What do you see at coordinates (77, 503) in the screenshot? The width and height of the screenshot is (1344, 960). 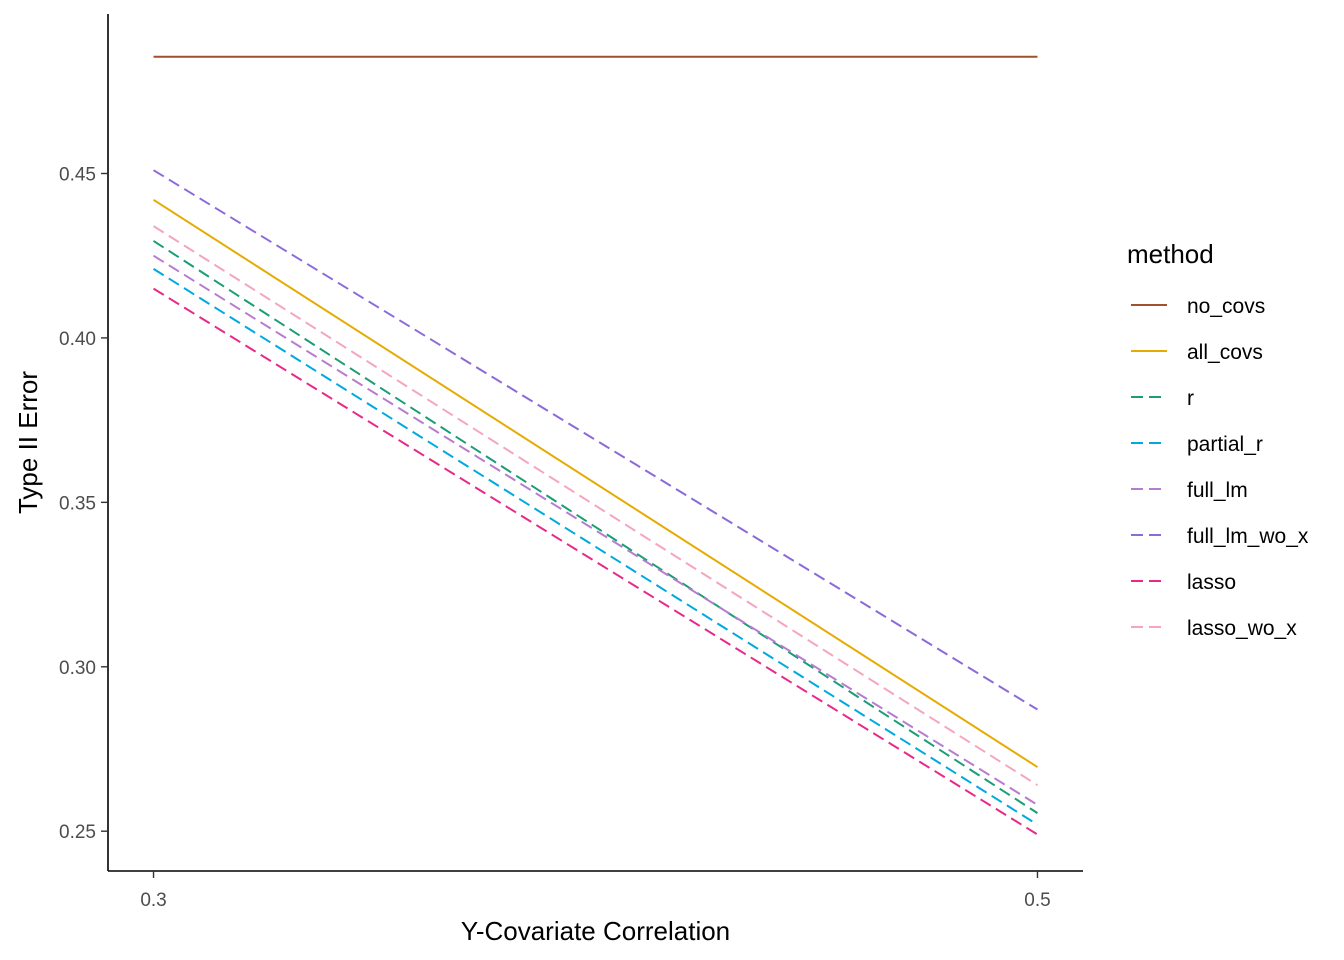 I see `y-tick-label: 0.35` at bounding box center [77, 503].